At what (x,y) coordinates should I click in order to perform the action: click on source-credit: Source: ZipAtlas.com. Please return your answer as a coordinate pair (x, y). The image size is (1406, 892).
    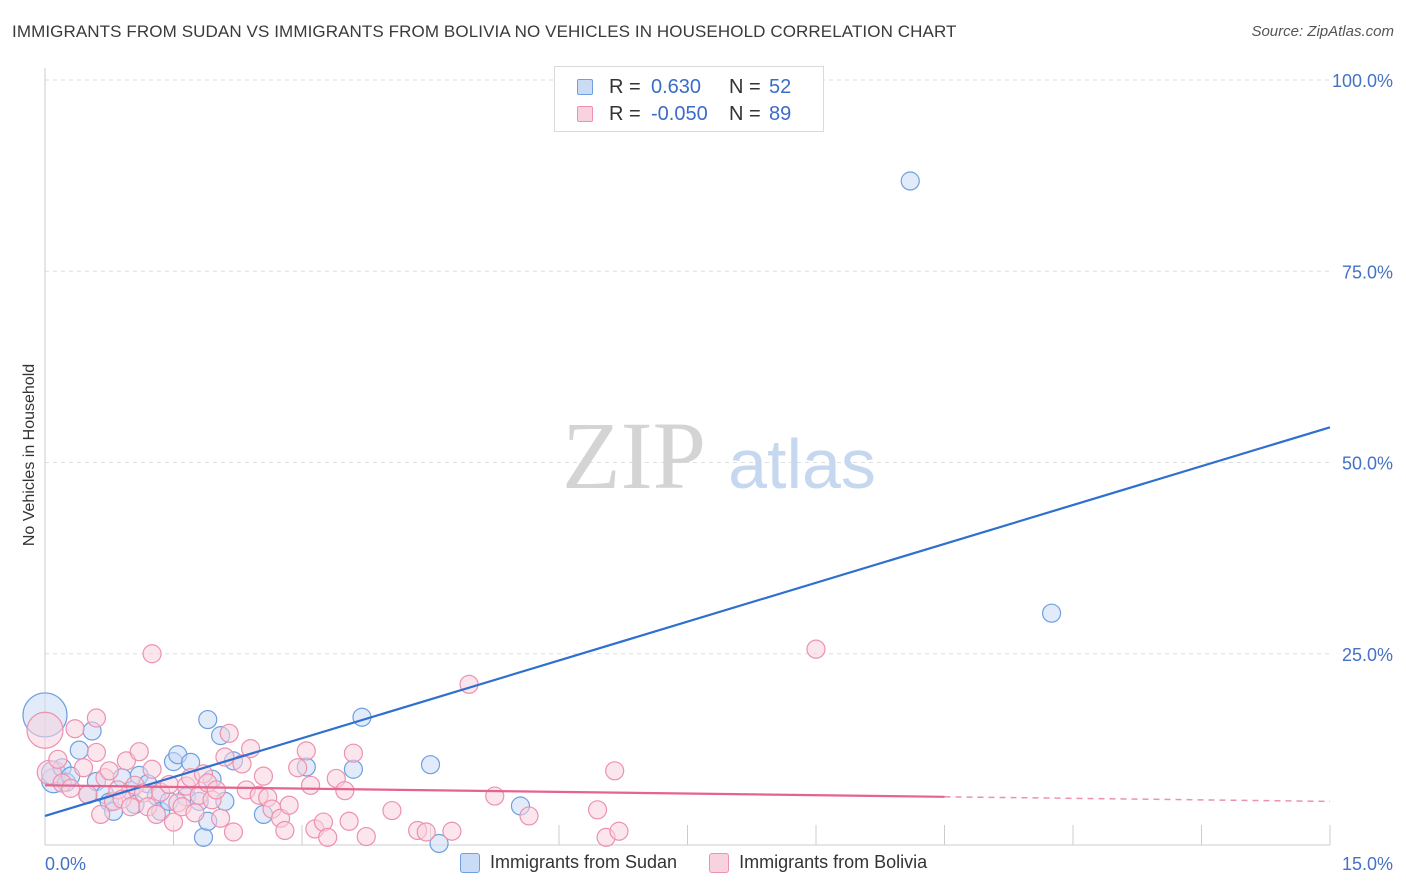
    Looking at the image, I should click on (1322, 31).